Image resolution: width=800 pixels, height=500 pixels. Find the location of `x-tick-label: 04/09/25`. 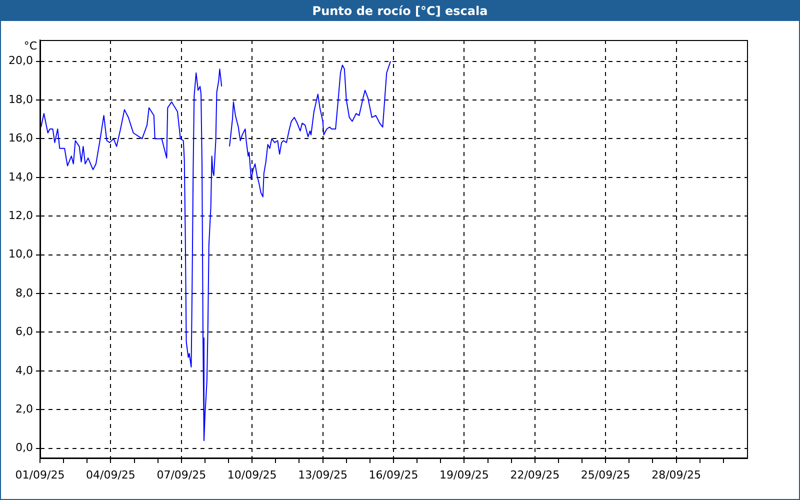

x-tick-label: 04/09/25 is located at coordinates (111, 475).